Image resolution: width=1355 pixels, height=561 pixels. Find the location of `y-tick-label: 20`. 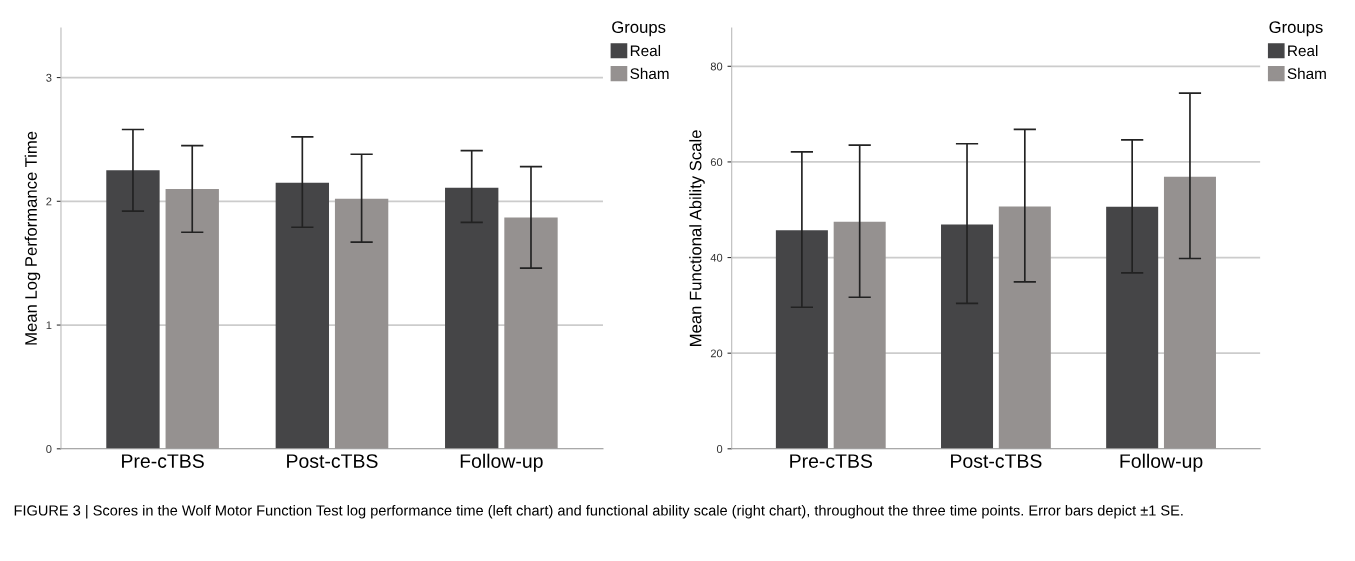

y-tick-label: 20 is located at coordinates (716, 353).